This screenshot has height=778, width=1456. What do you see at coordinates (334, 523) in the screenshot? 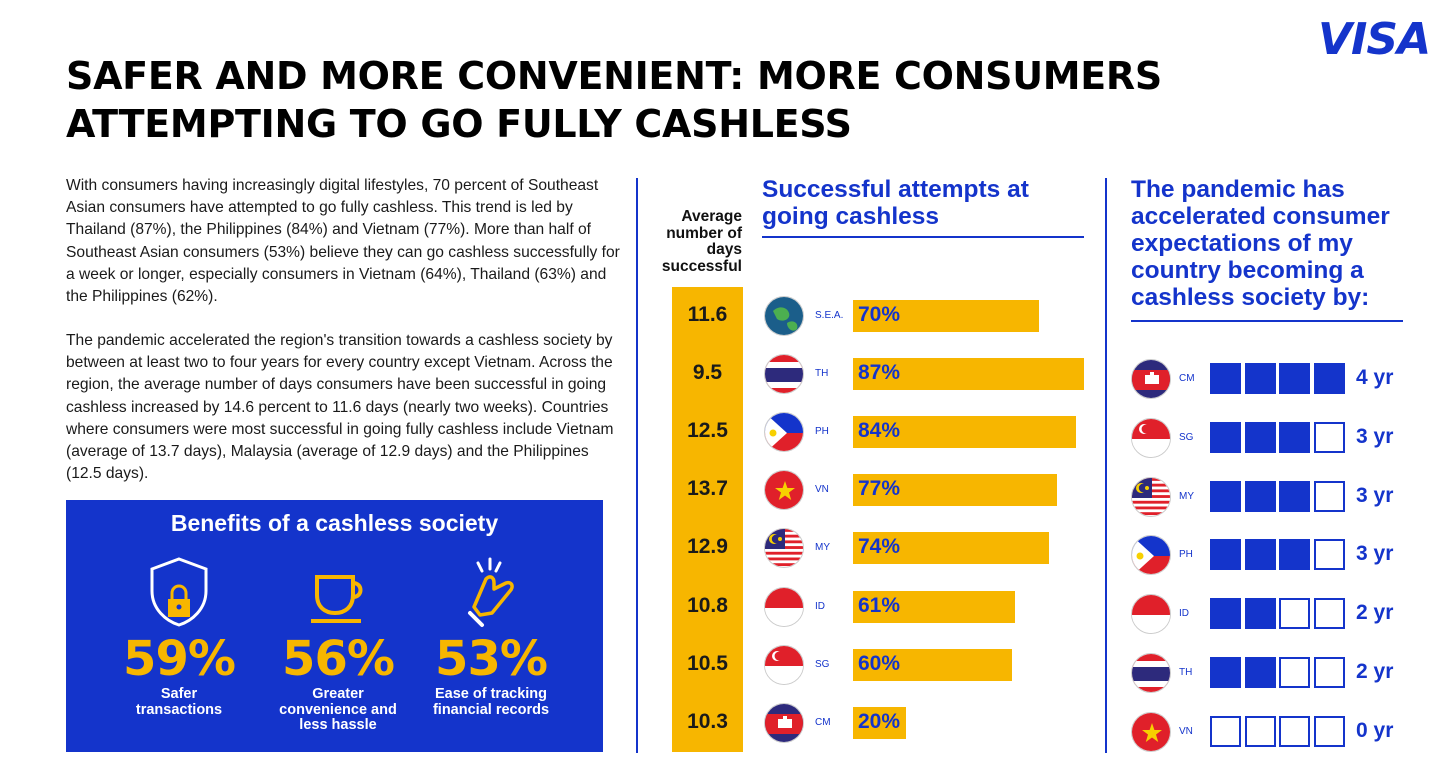
I see `benefits-title: Benefits of a cashless society` at bounding box center [334, 523].